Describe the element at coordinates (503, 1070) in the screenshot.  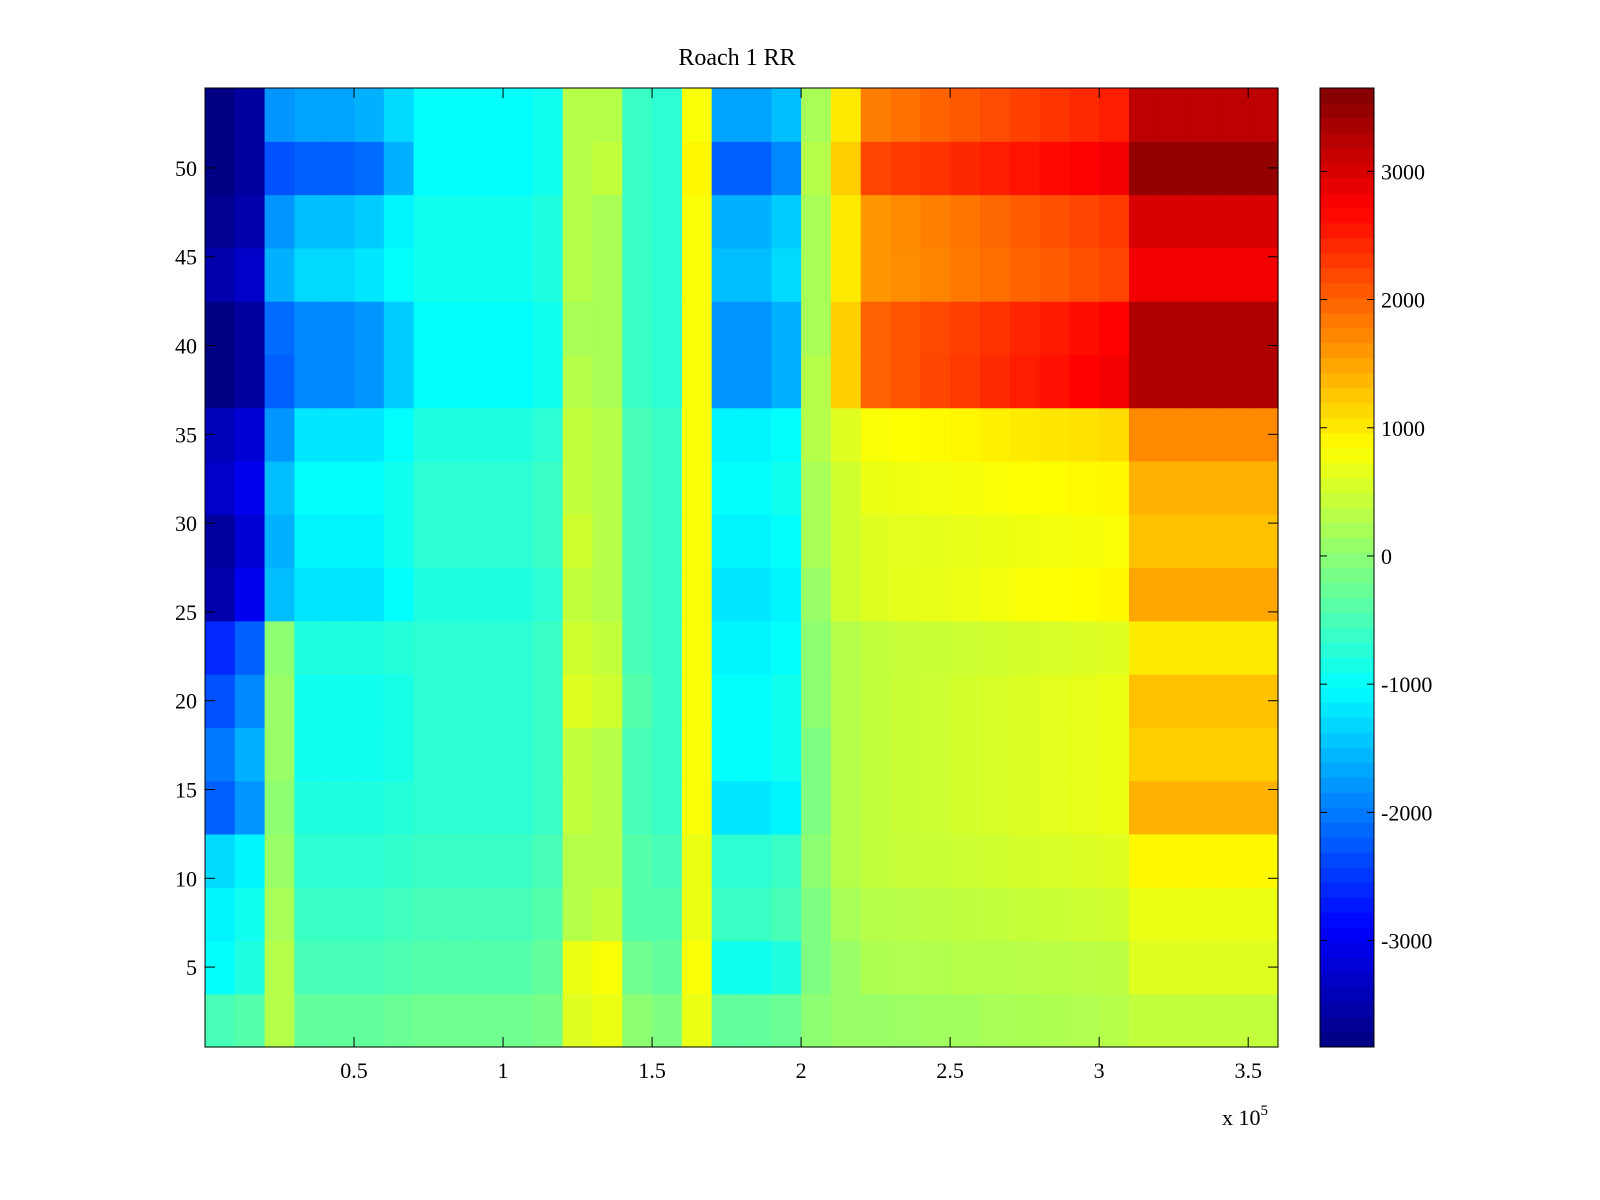
I see `x-tick-label: 1` at that location.